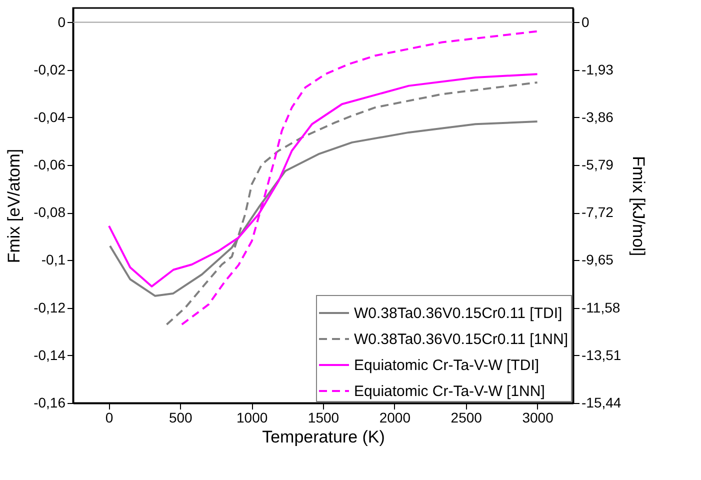  What do you see at coordinates (458, 313) in the screenshot?
I see `legend-label: W0.38Ta0.36V0.15Cr0.11 [TDI]` at bounding box center [458, 313].